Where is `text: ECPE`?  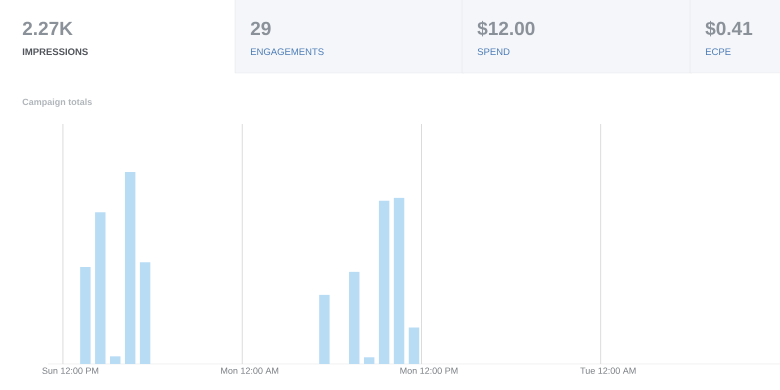
text: ECPE is located at coordinates (718, 52).